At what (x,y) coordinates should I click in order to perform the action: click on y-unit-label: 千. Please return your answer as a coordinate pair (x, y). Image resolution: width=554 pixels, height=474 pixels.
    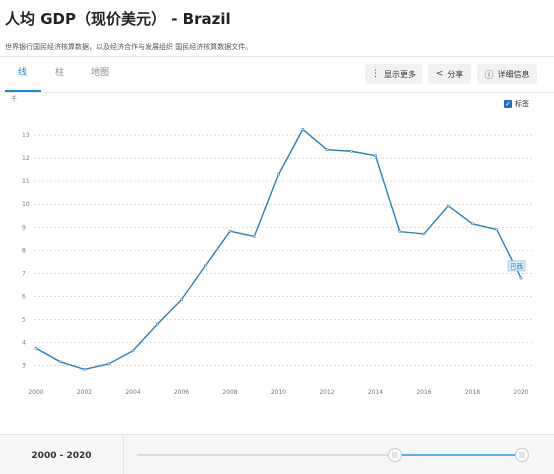
    Looking at the image, I should click on (14, 99).